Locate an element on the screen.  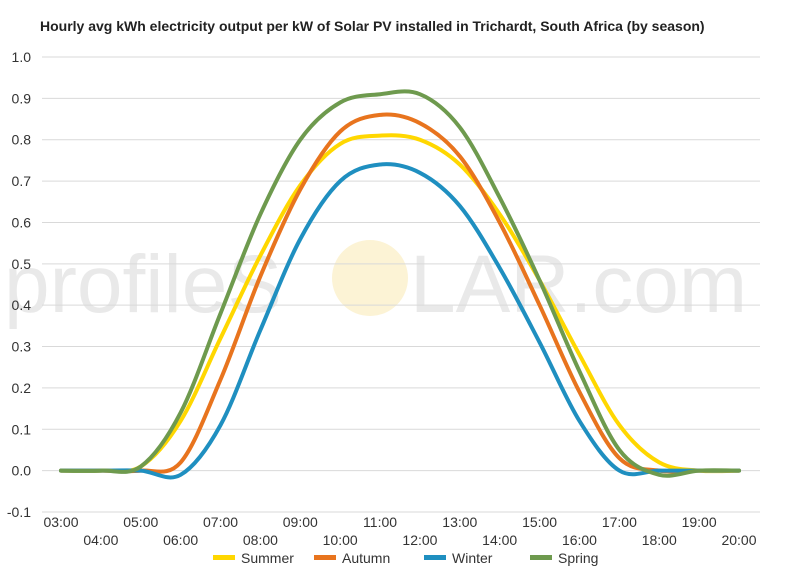
y-tick-label: 0.0 is located at coordinates (22, 471).